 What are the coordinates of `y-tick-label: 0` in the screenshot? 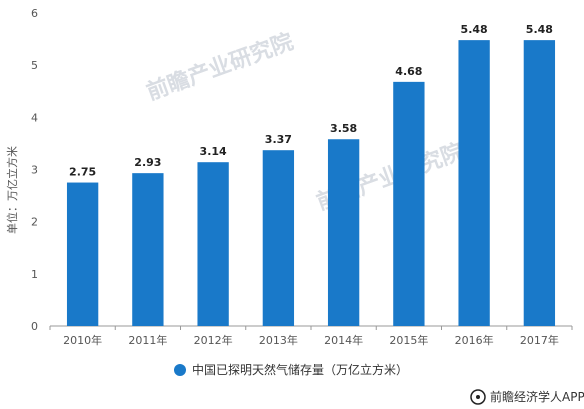 It's located at (34, 326).